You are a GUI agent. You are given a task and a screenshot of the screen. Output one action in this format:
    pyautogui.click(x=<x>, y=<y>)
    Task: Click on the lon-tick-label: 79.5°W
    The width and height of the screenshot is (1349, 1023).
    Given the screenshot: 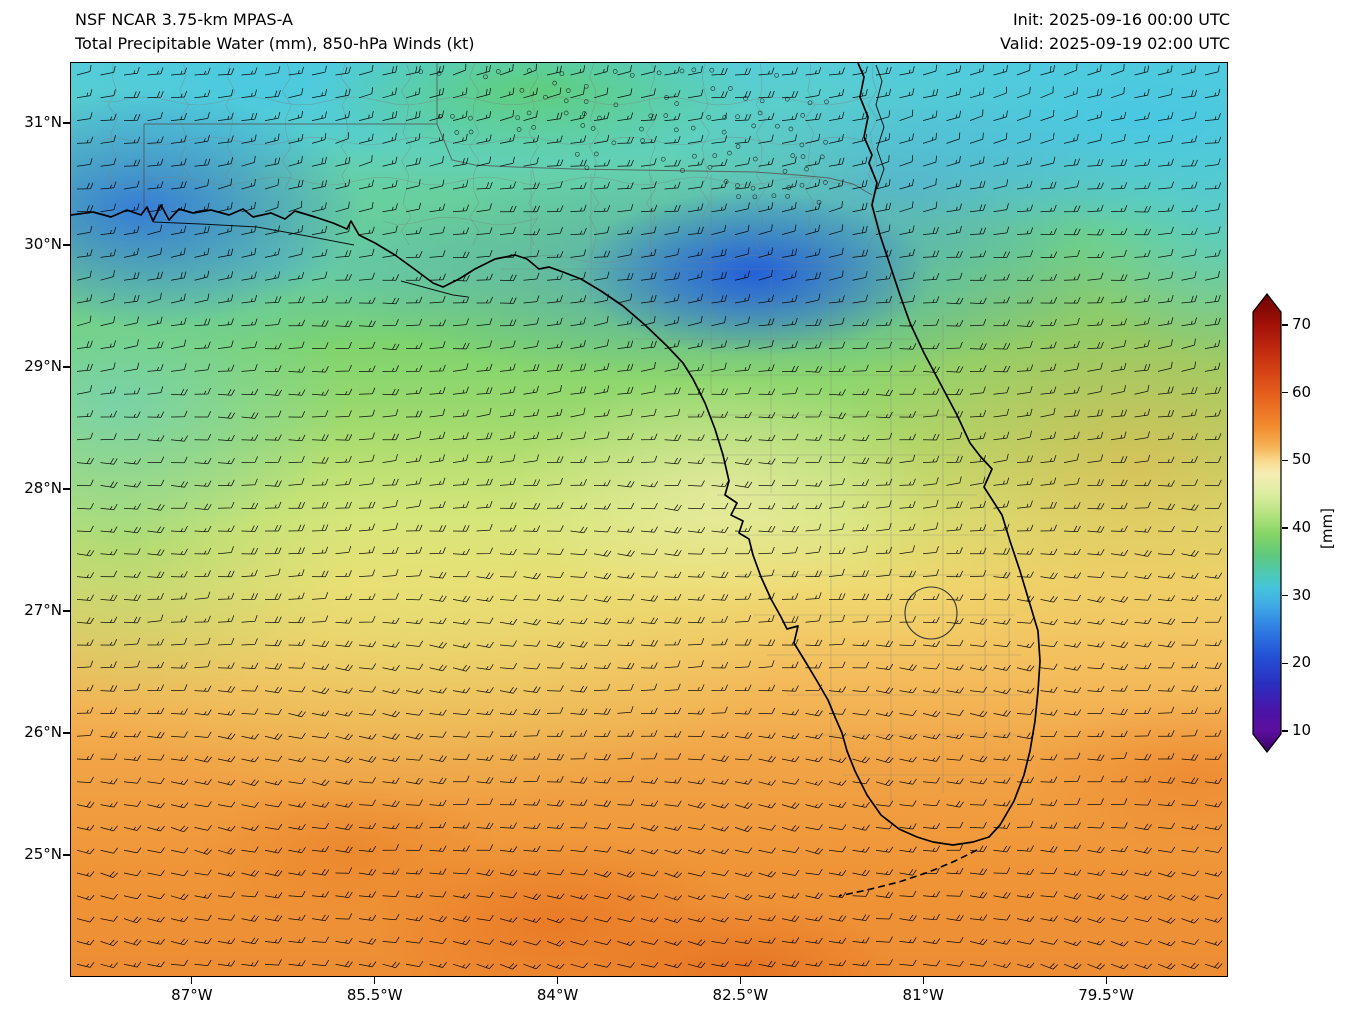 What is the action you would take?
    pyautogui.click(x=1106, y=995)
    